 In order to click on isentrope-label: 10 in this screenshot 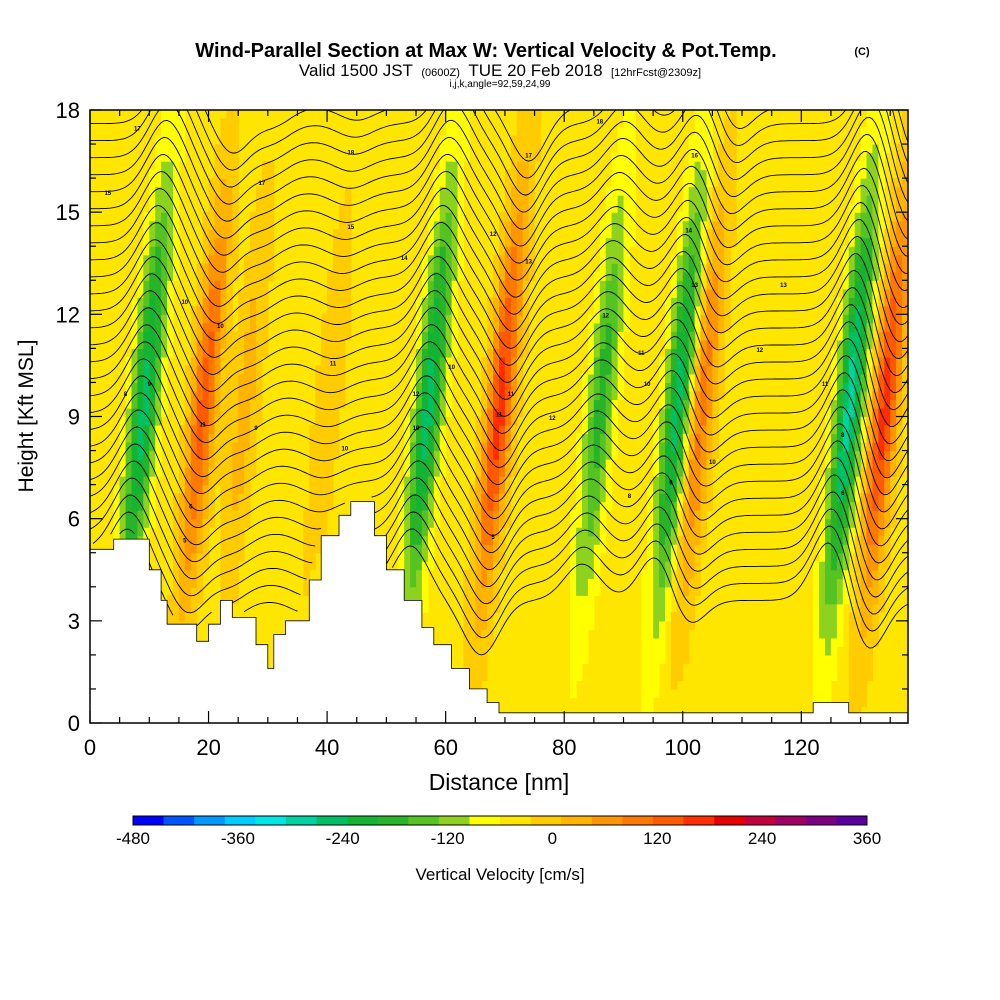, I will do `click(220, 327)`.